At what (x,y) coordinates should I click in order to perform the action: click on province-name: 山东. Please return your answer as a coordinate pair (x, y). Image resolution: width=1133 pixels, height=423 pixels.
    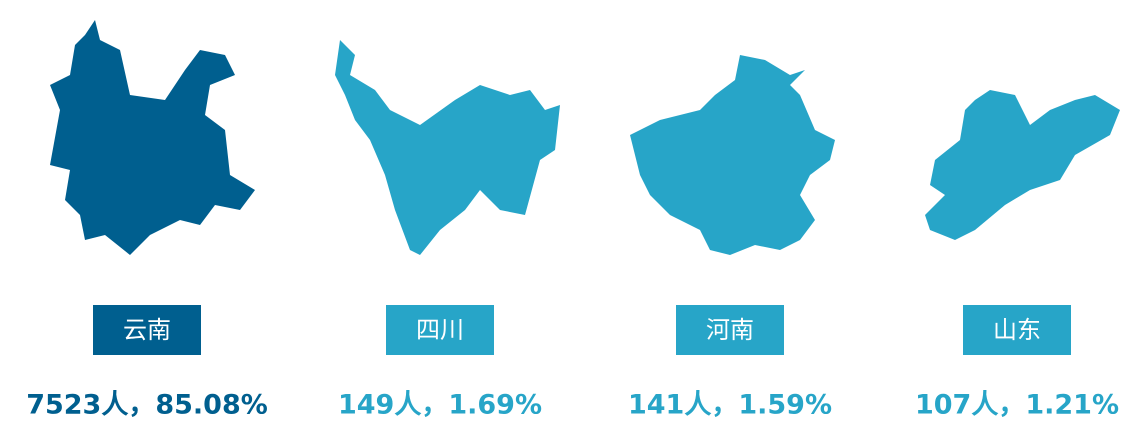
    Looking at the image, I should click on (1017, 330).